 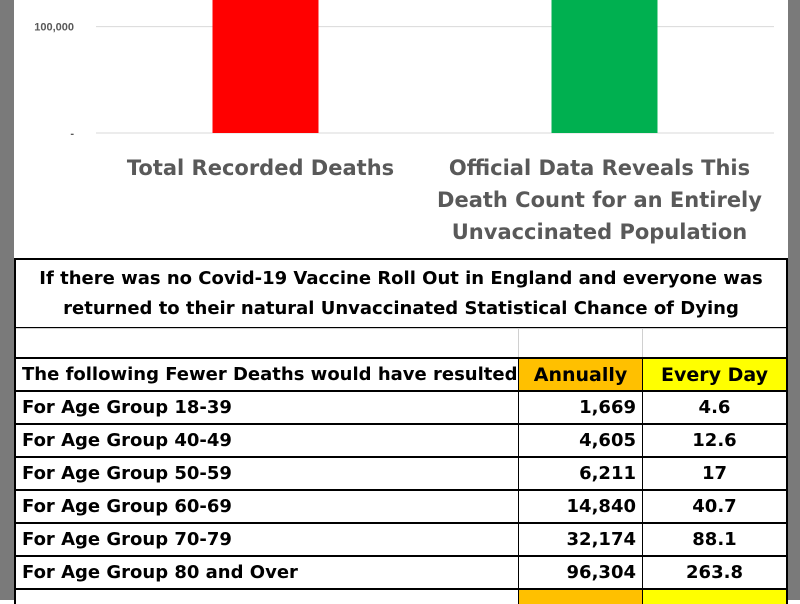 What do you see at coordinates (266, 572) in the screenshot?
I see `row-label: For Age Group 80 and Over` at bounding box center [266, 572].